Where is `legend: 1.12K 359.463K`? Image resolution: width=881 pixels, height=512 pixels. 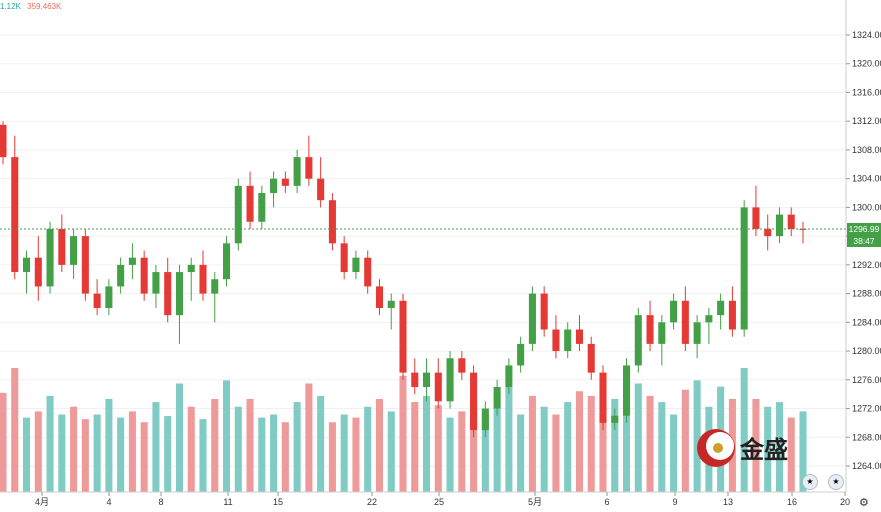
legend: 1.12K 359.463K is located at coordinates (30, 6).